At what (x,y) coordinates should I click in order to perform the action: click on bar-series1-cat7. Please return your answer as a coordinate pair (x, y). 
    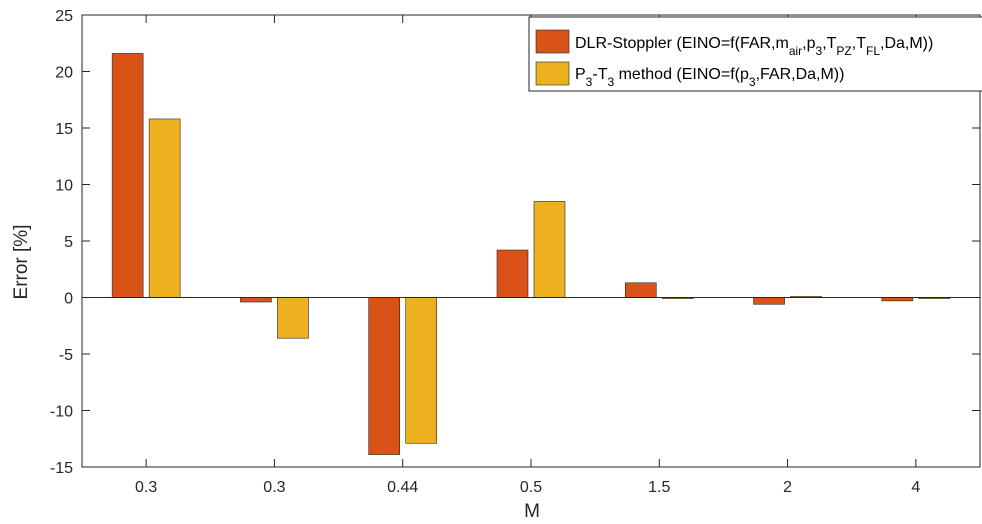
    Looking at the image, I should click on (897, 299).